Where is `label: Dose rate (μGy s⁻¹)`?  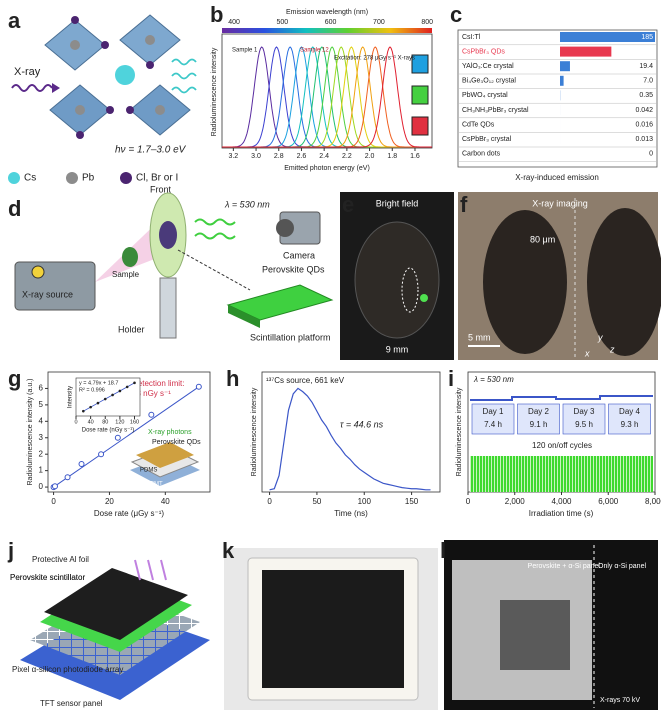
label: Dose rate (μGy s⁻¹) is located at coordinates (129, 513).